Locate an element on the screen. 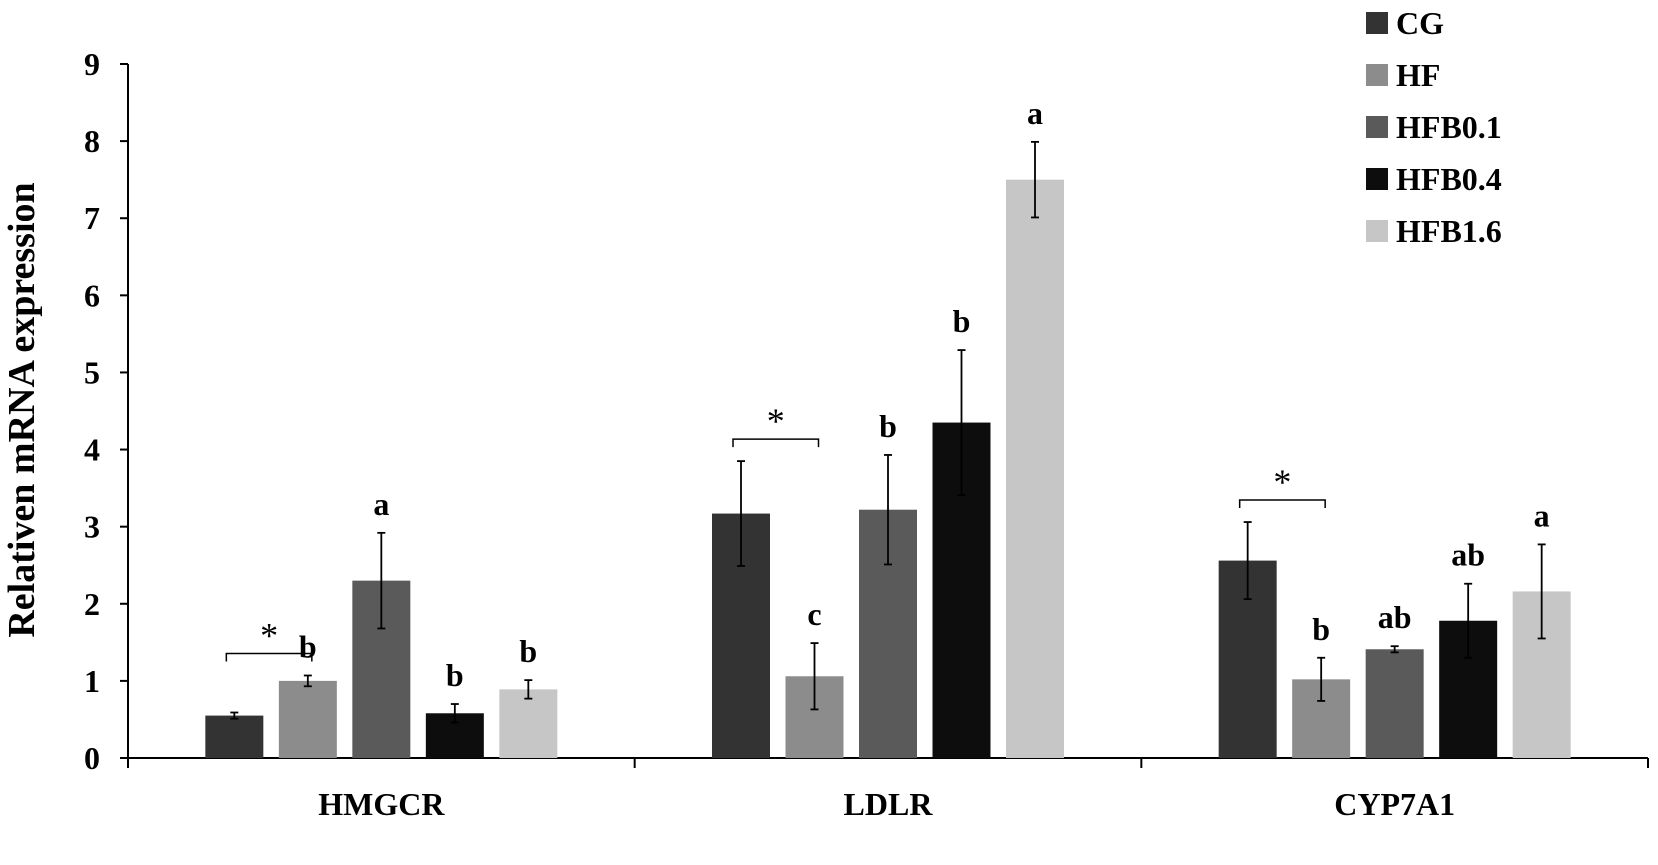 This screenshot has height=865, width=1658. y-tick-label: 3 is located at coordinates (92, 527).